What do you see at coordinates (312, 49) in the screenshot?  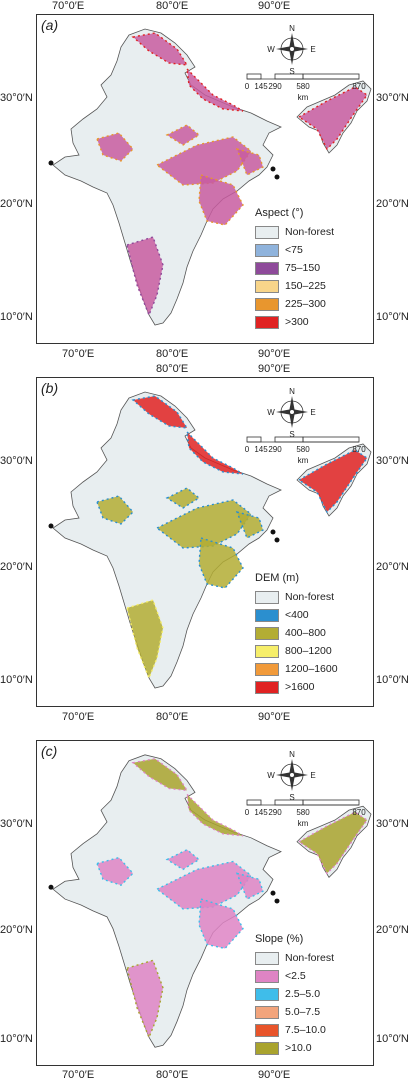 I see `compass-e-label: E` at bounding box center [312, 49].